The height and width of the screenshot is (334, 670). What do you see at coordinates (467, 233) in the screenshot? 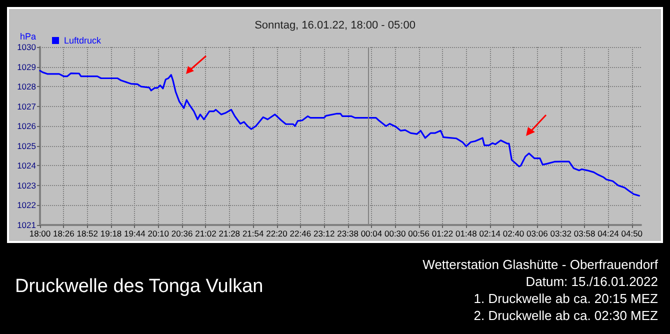
I see `x-tick-label: 01:48` at bounding box center [467, 233].